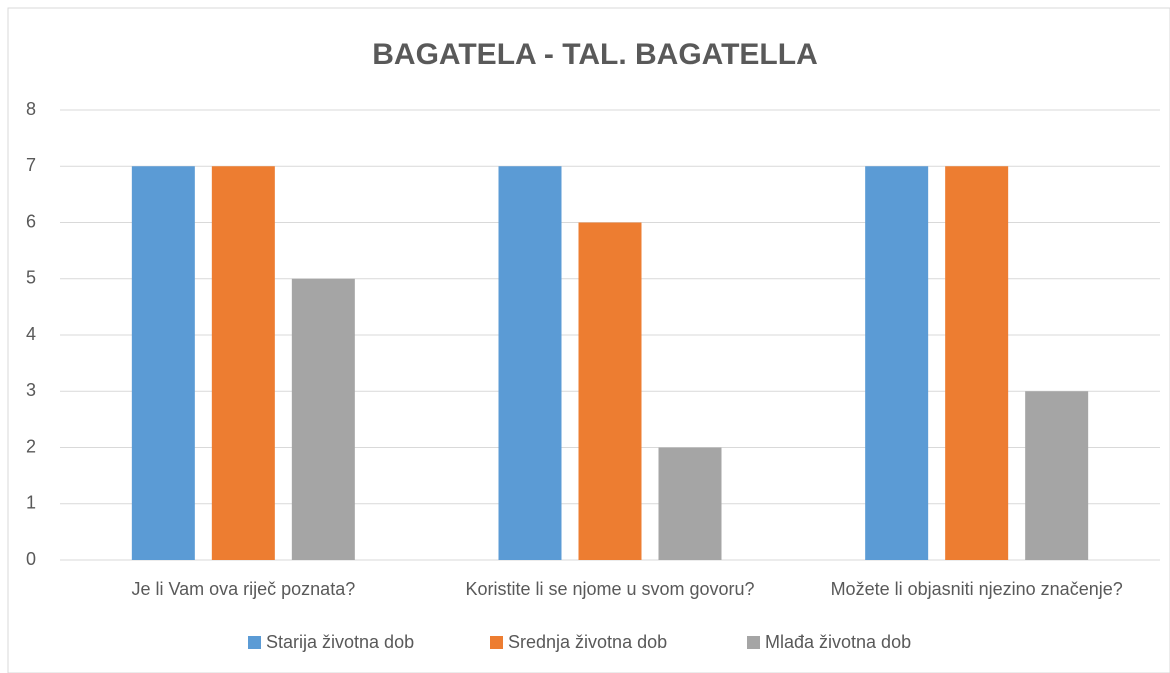  What do you see at coordinates (31, 559) in the screenshot?
I see `y-tick-label: 0` at bounding box center [31, 559].